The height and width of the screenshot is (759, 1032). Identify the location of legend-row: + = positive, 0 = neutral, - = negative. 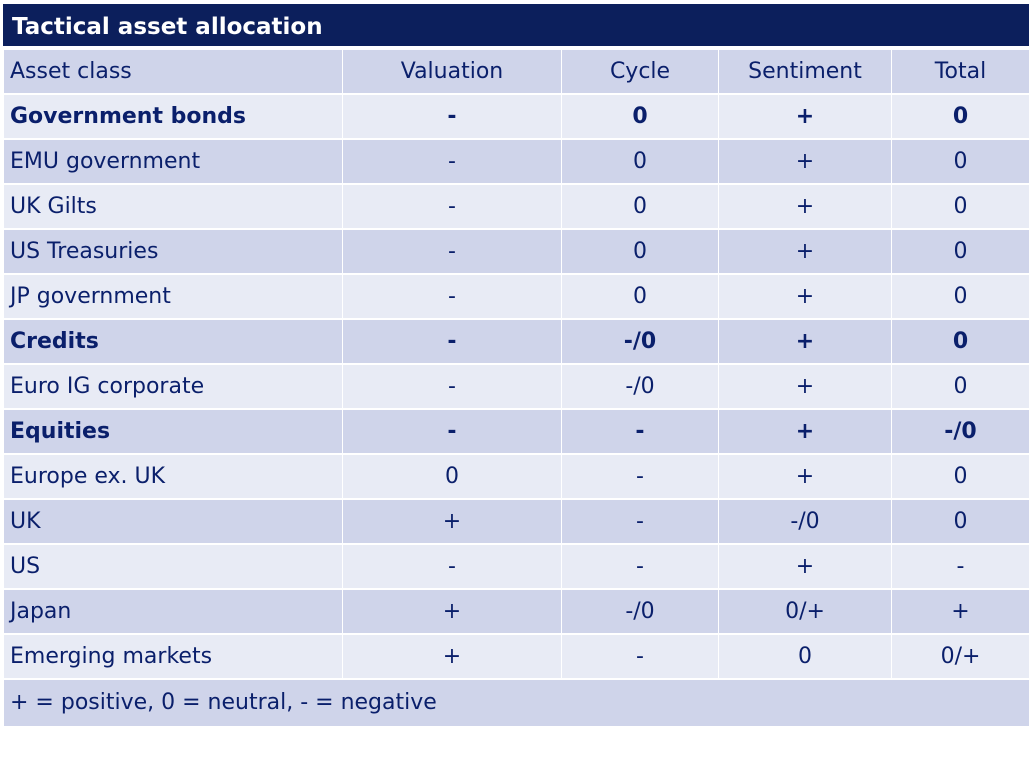
(516, 702).